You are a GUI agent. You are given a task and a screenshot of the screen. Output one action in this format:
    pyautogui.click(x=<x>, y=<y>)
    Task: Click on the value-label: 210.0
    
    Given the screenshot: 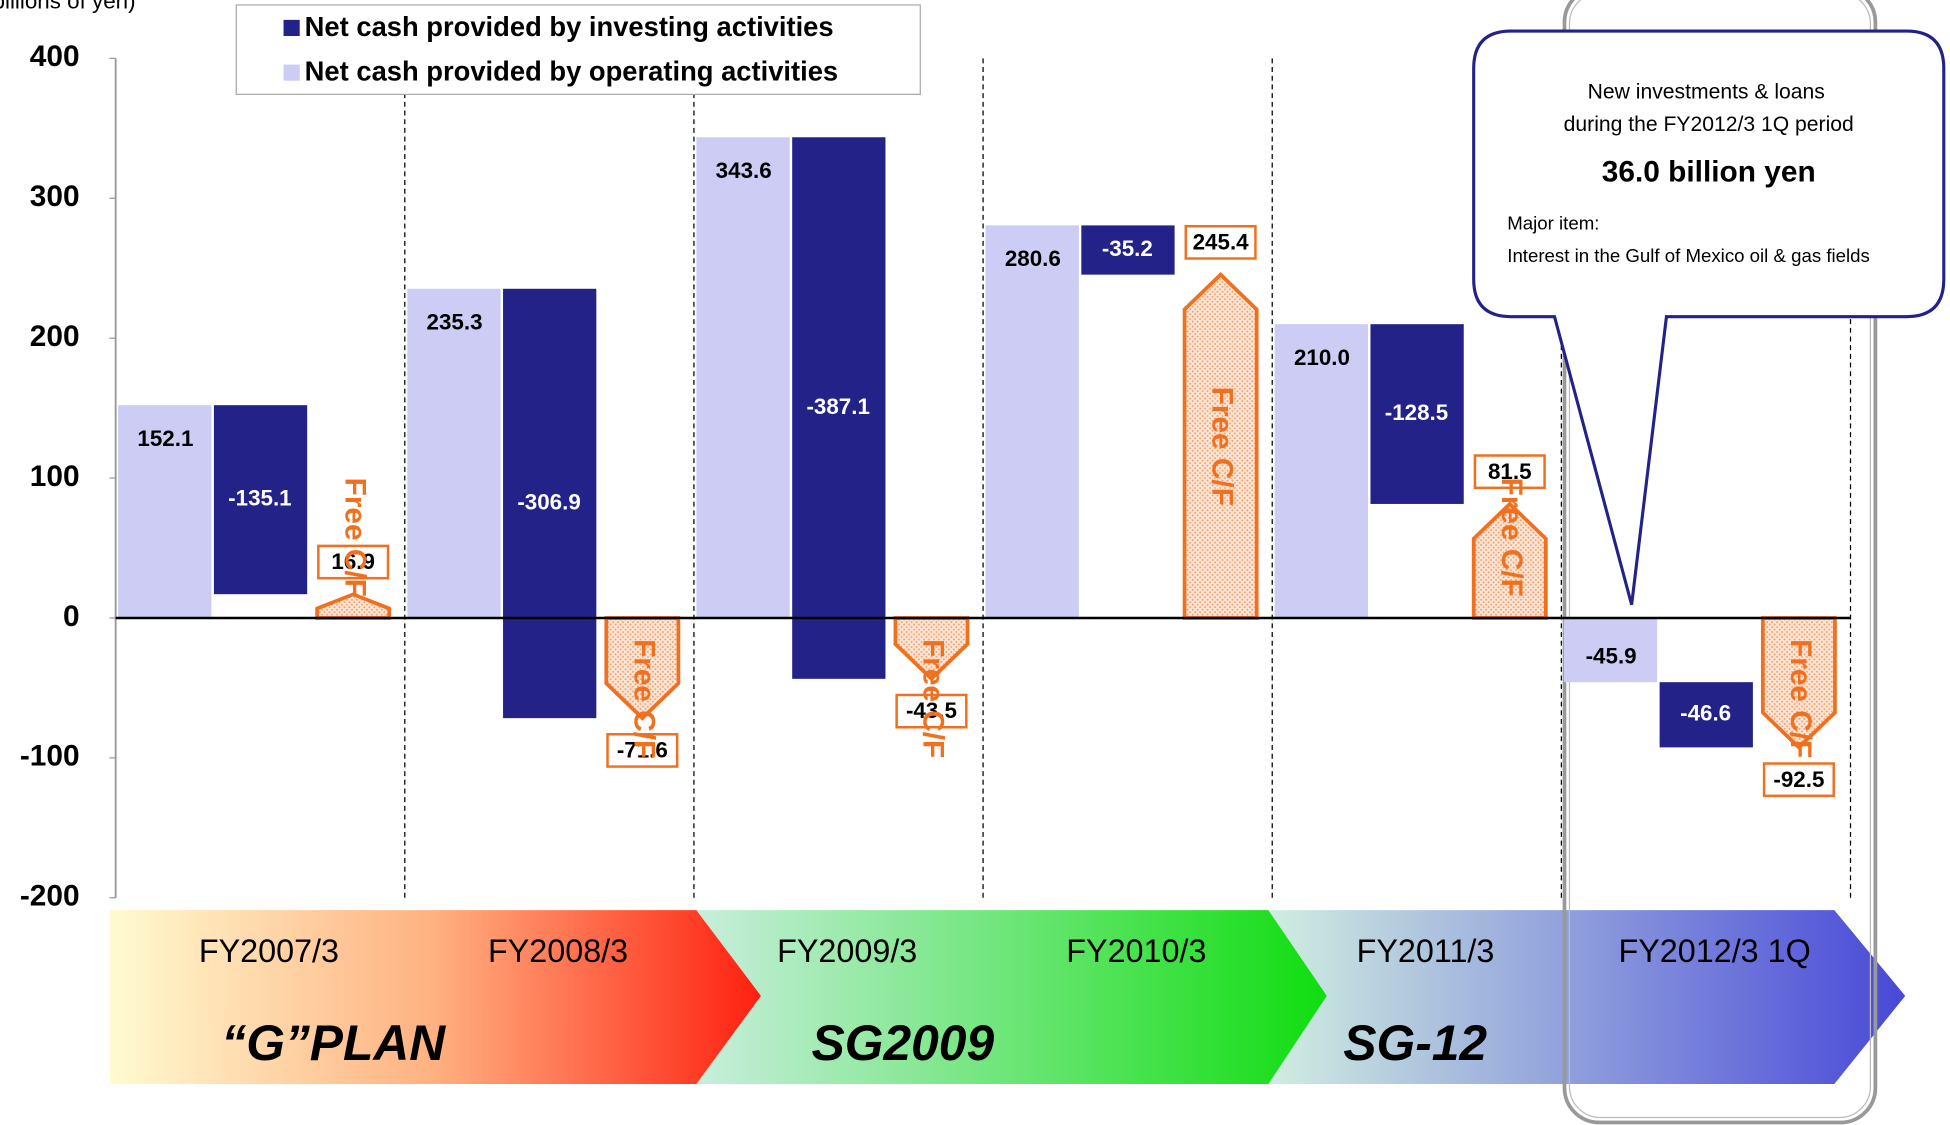 What is the action you would take?
    pyautogui.click(x=1322, y=357)
    